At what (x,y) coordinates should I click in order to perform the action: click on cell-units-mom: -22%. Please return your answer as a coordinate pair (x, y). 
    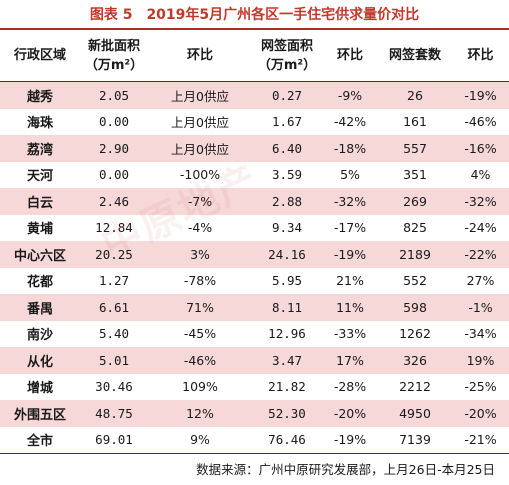
    Looking at the image, I should click on (480, 254).